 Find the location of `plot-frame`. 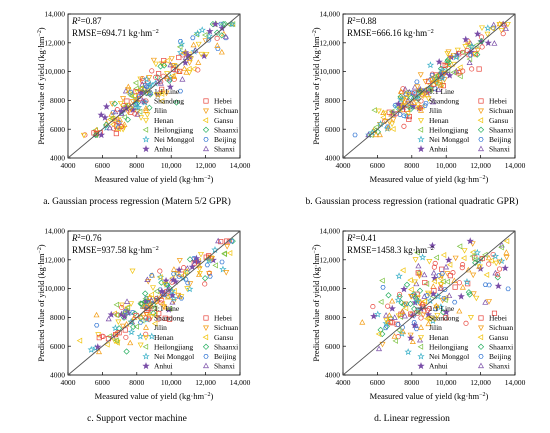

plot-frame is located at coordinates (429, 303).